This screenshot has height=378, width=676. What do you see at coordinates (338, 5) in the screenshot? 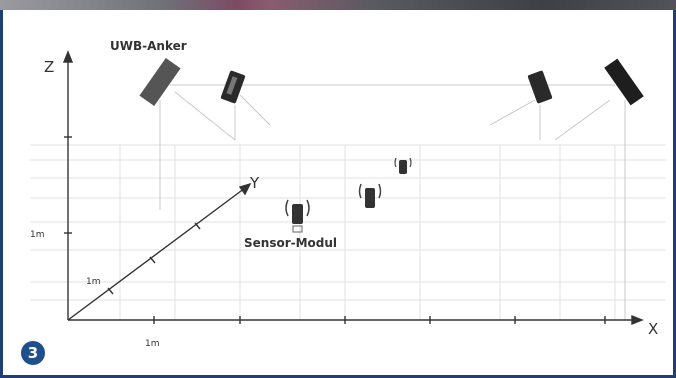
I see `header-band` at bounding box center [338, 5].